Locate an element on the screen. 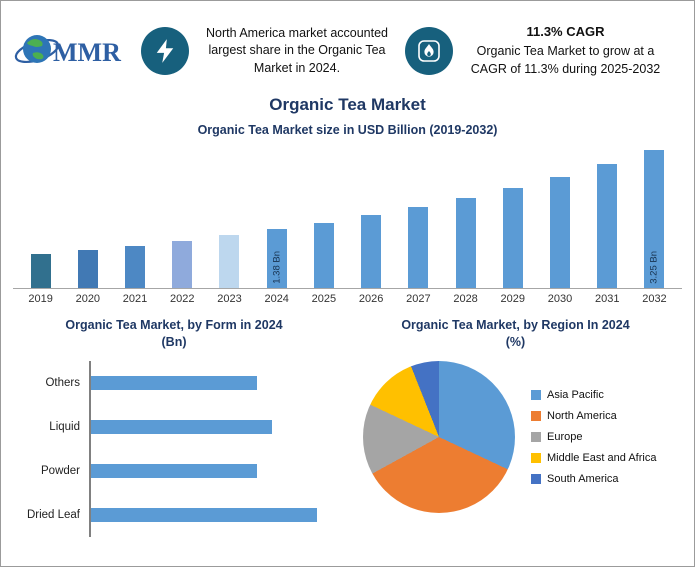 The image size is (695, 567). x-axis-label-2025: 2025 is located at coordinates (324, 299).